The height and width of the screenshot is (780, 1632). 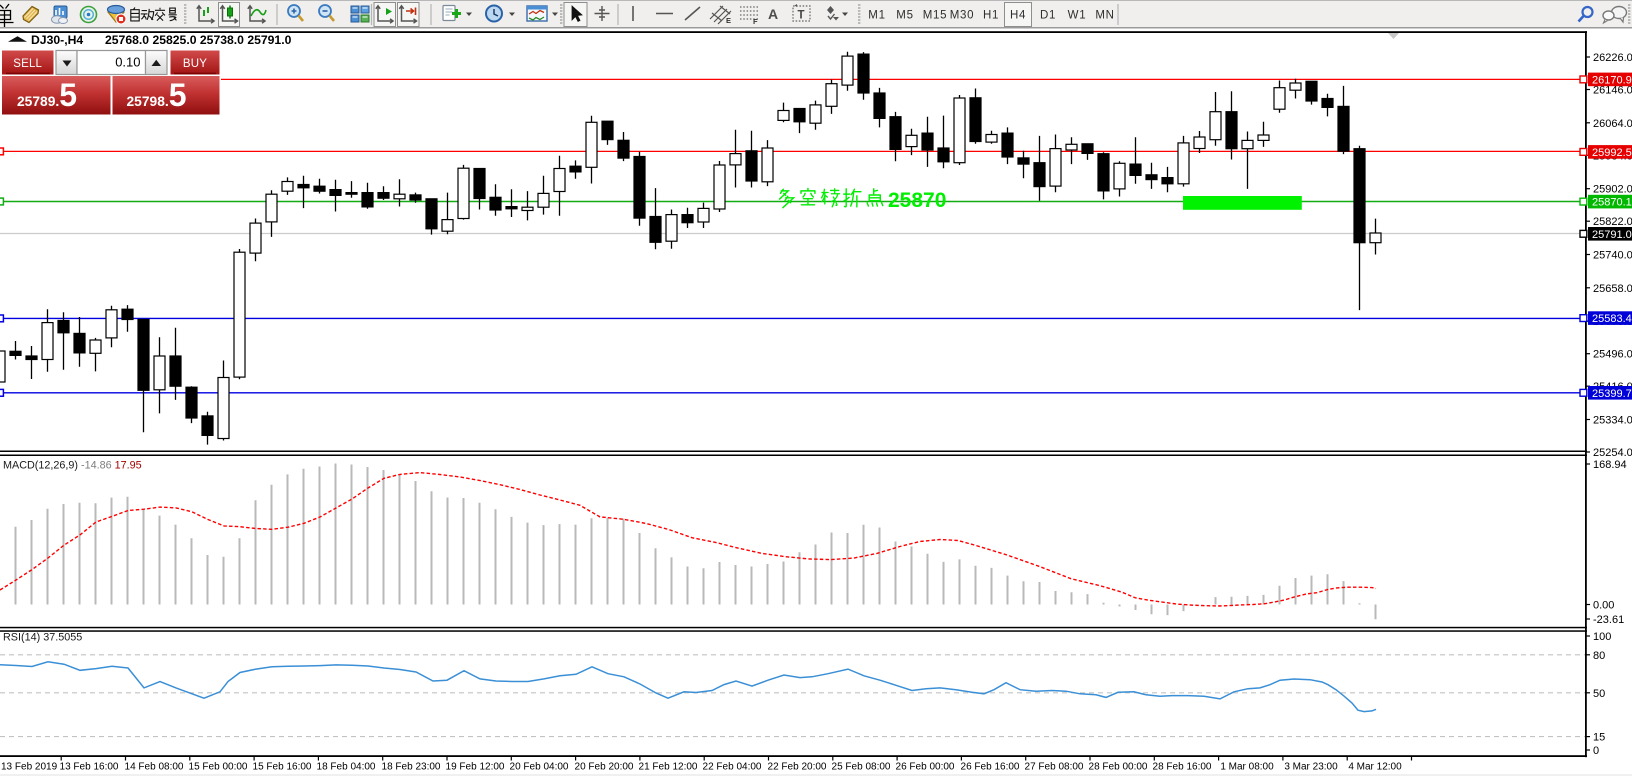 I want to click on svg-text: H1, so click(x=991, y=16).